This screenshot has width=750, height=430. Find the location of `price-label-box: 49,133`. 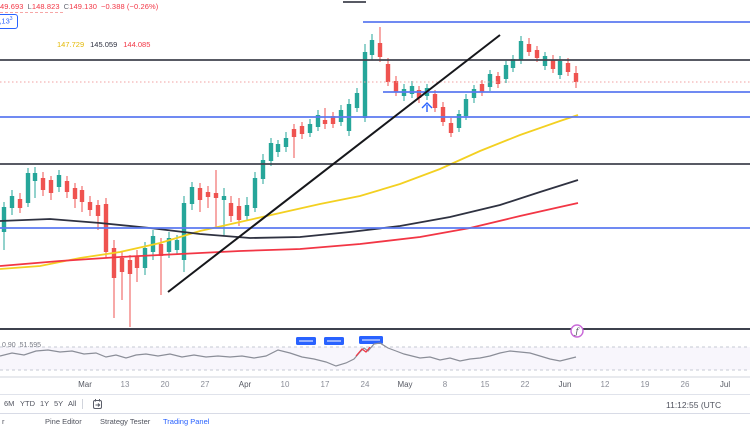

price-label-box: 49,133 is located at coordinates (9, 21).